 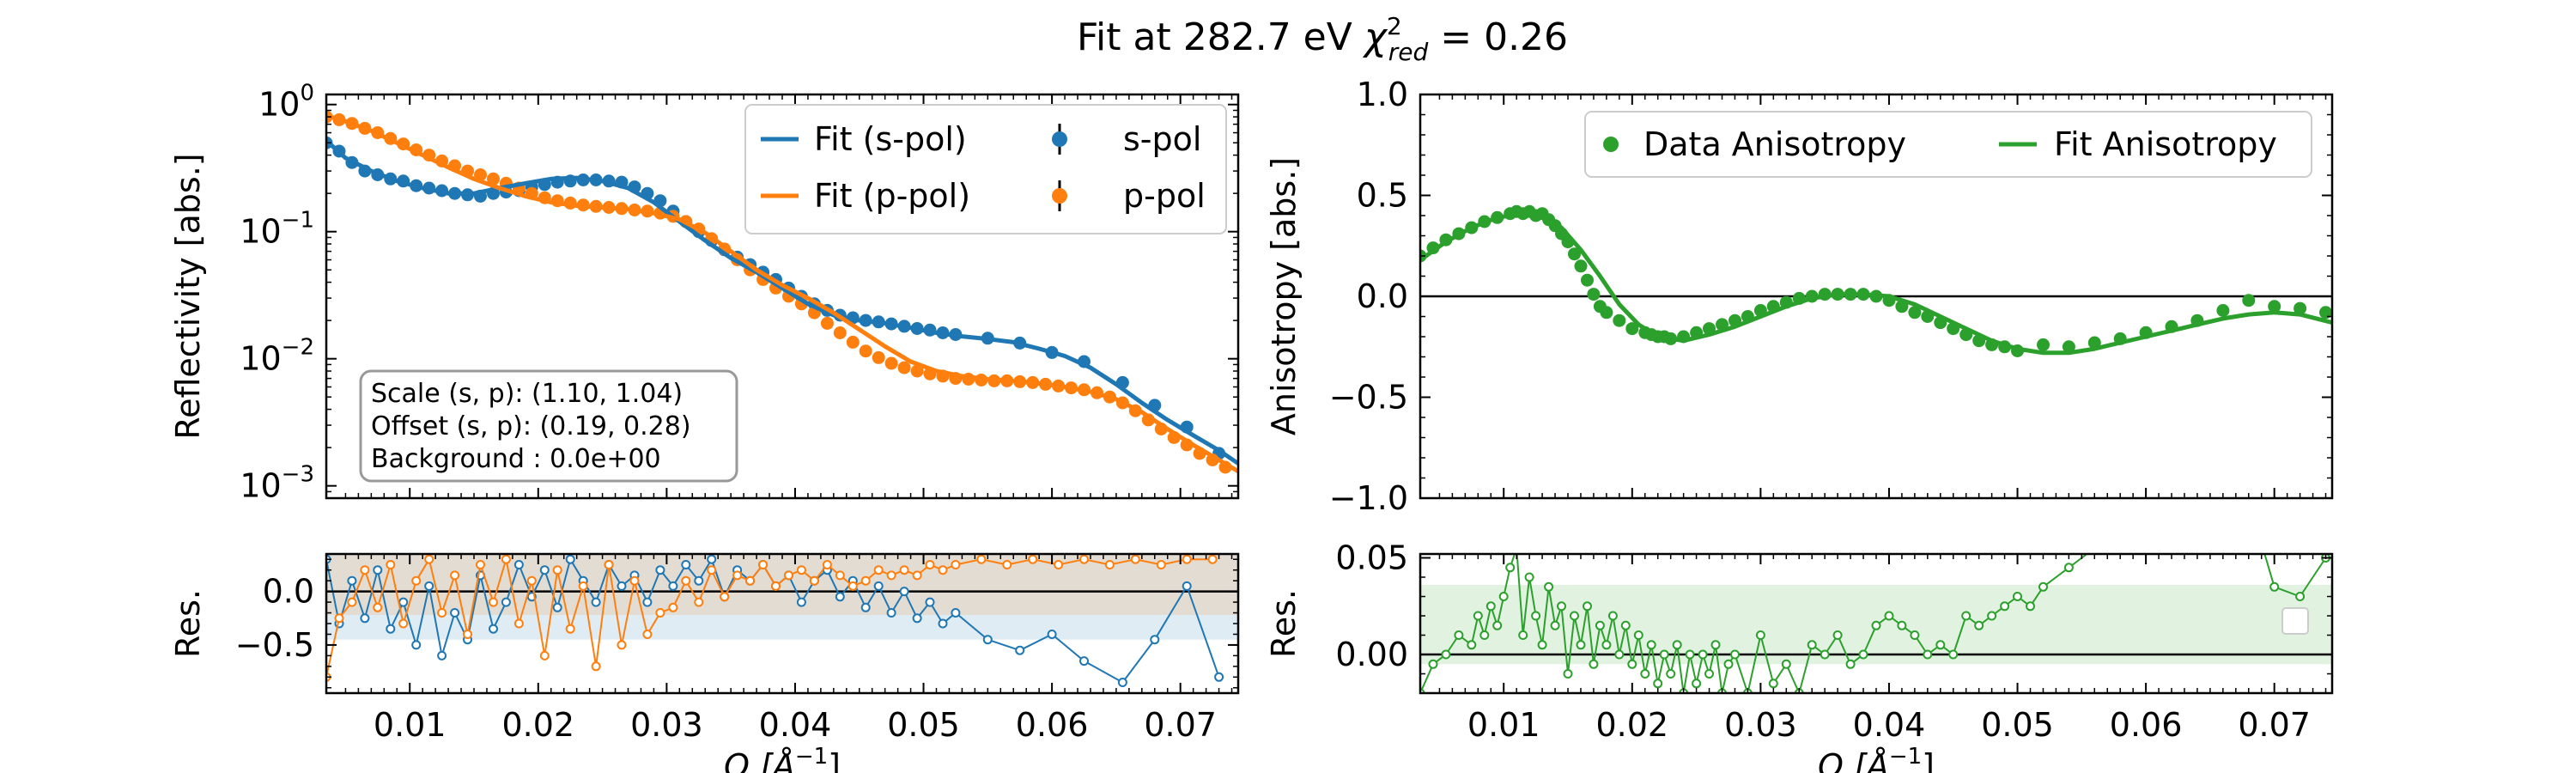 What do you see at coordinates (1866, 760) in the screenshot?
I see `xlabel-unit: [Å` at bounding box center [1866, 760].